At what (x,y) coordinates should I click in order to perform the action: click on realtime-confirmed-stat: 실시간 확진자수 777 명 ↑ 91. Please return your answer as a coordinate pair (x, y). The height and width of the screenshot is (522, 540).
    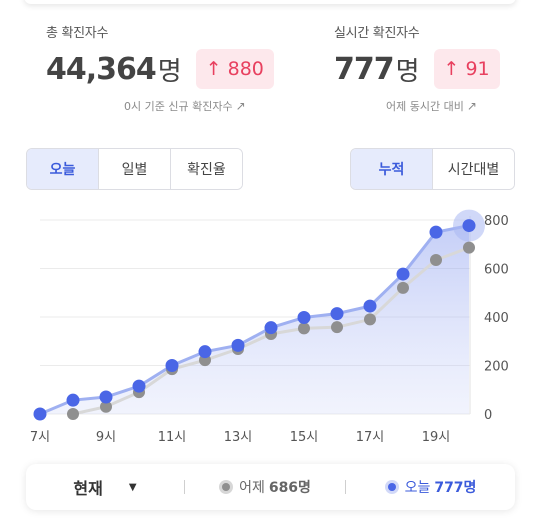
    Looking at the image, I should click on (417, 55).